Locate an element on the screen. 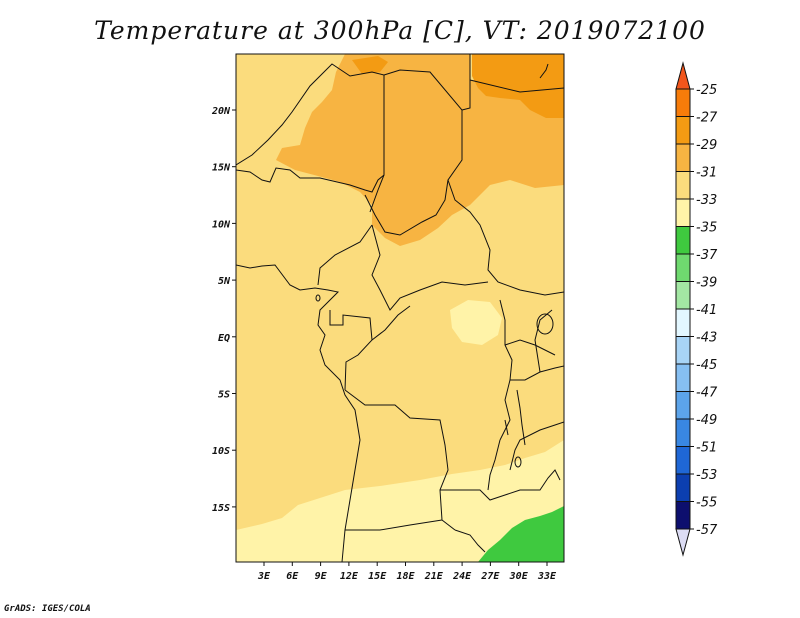  colorbar-bottom-cap is located at coordinates (683, 542).